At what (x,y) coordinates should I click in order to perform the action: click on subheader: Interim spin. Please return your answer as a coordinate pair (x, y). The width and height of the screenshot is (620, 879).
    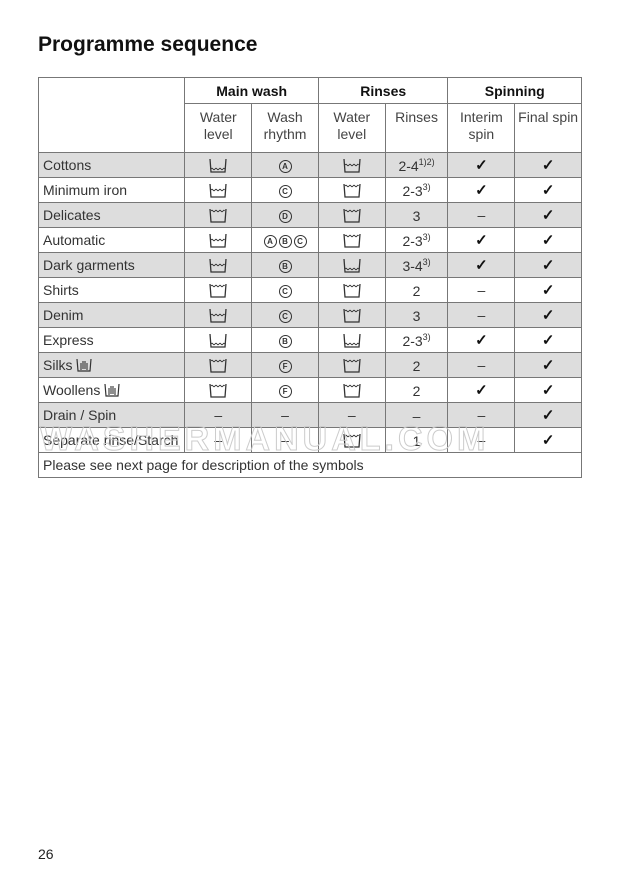
    Looking at the image, I should click on (481, 128).